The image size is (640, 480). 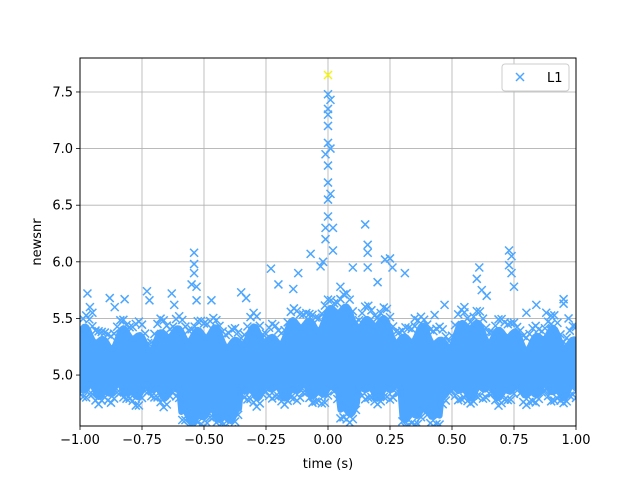 What do you see at coordinates (62, 376) in the screenshot?
I see `y-tick-label: 5.0` at bounding box center [62, 376].